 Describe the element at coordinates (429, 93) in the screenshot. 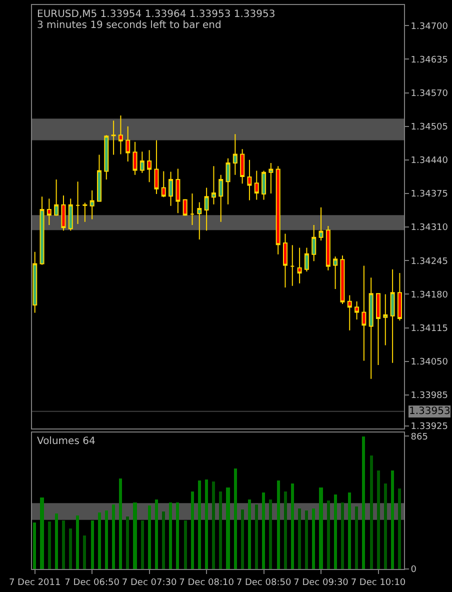

I see `y-tick-label: 1.34570` at that location.